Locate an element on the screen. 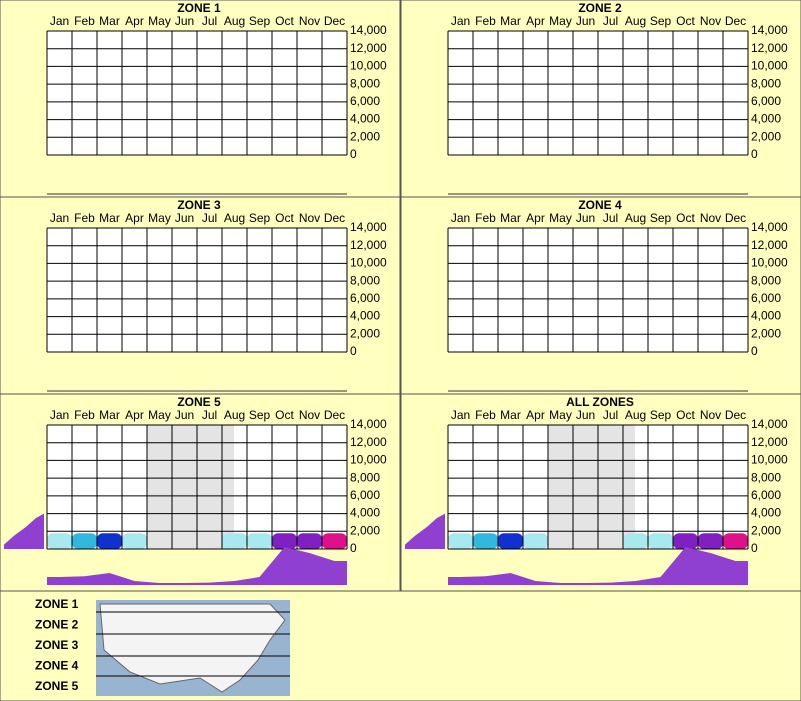  chart-title: ZONE 1 is located at coordinates (199, 8).